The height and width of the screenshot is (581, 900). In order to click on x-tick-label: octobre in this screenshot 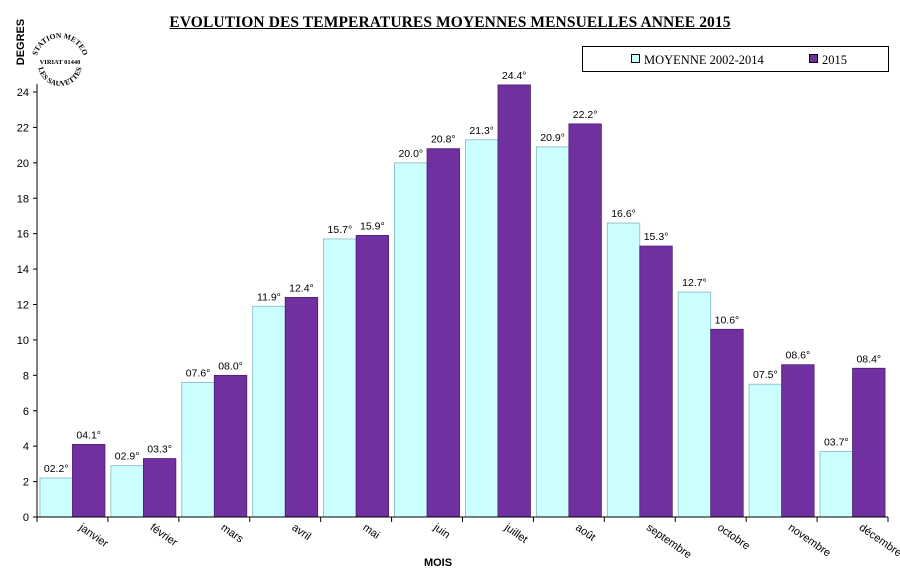, I will do `click(733, 537)`.